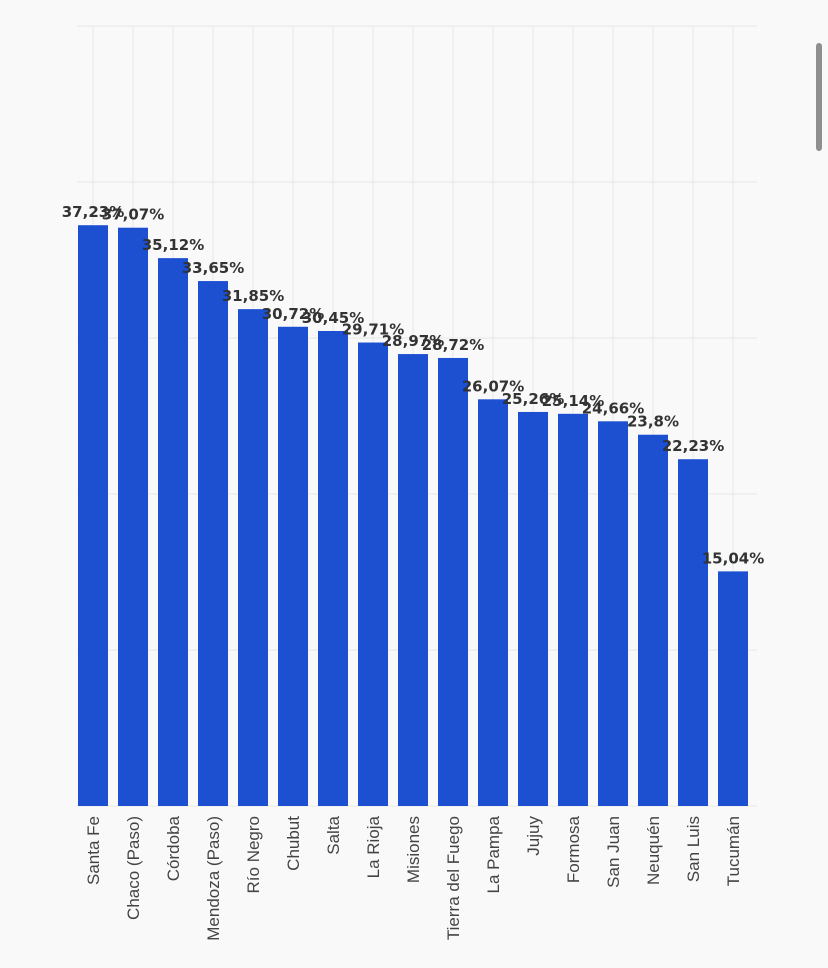 This screenshot has height=968, width=828. What do you see at coordinates (573, 401) in the screenshot?
I see `value-label-formosa: 25,14%` at bounding box center [573, 401].